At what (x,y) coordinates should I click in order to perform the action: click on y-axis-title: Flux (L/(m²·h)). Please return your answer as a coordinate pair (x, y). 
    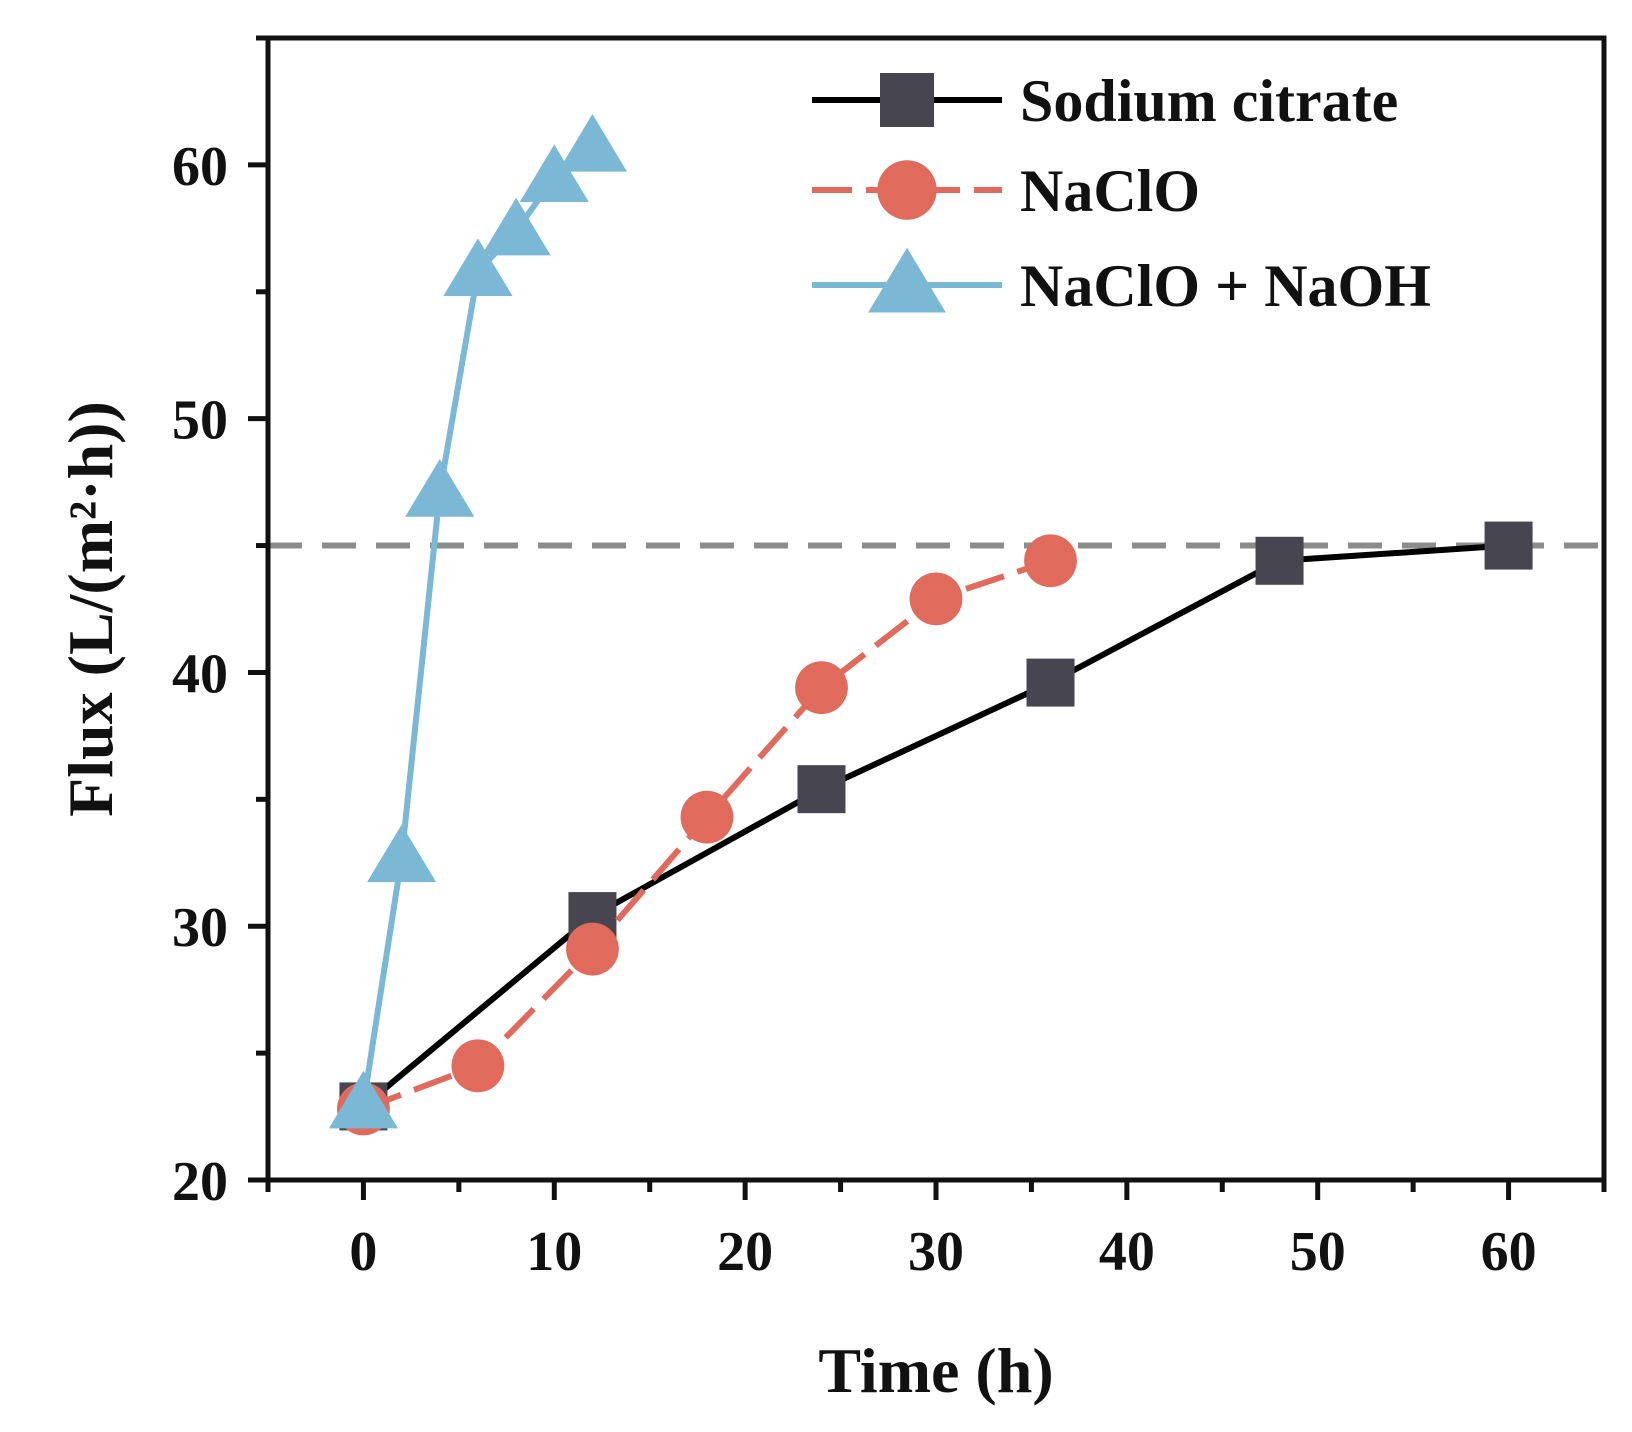
    Looking at the image, I should click on (90, 609).